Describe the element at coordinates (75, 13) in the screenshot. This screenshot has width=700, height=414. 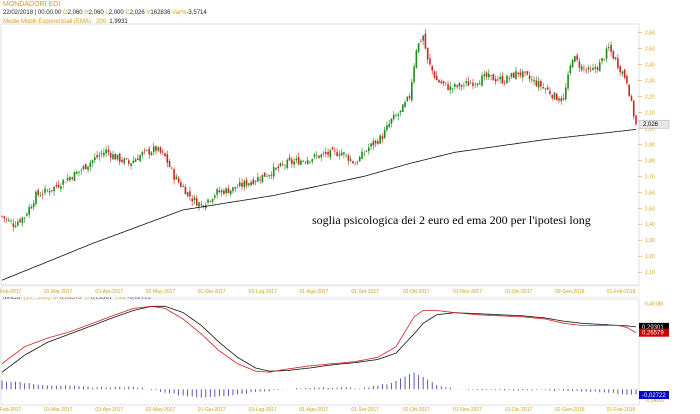
I see `open-value: 2,060` at that location.